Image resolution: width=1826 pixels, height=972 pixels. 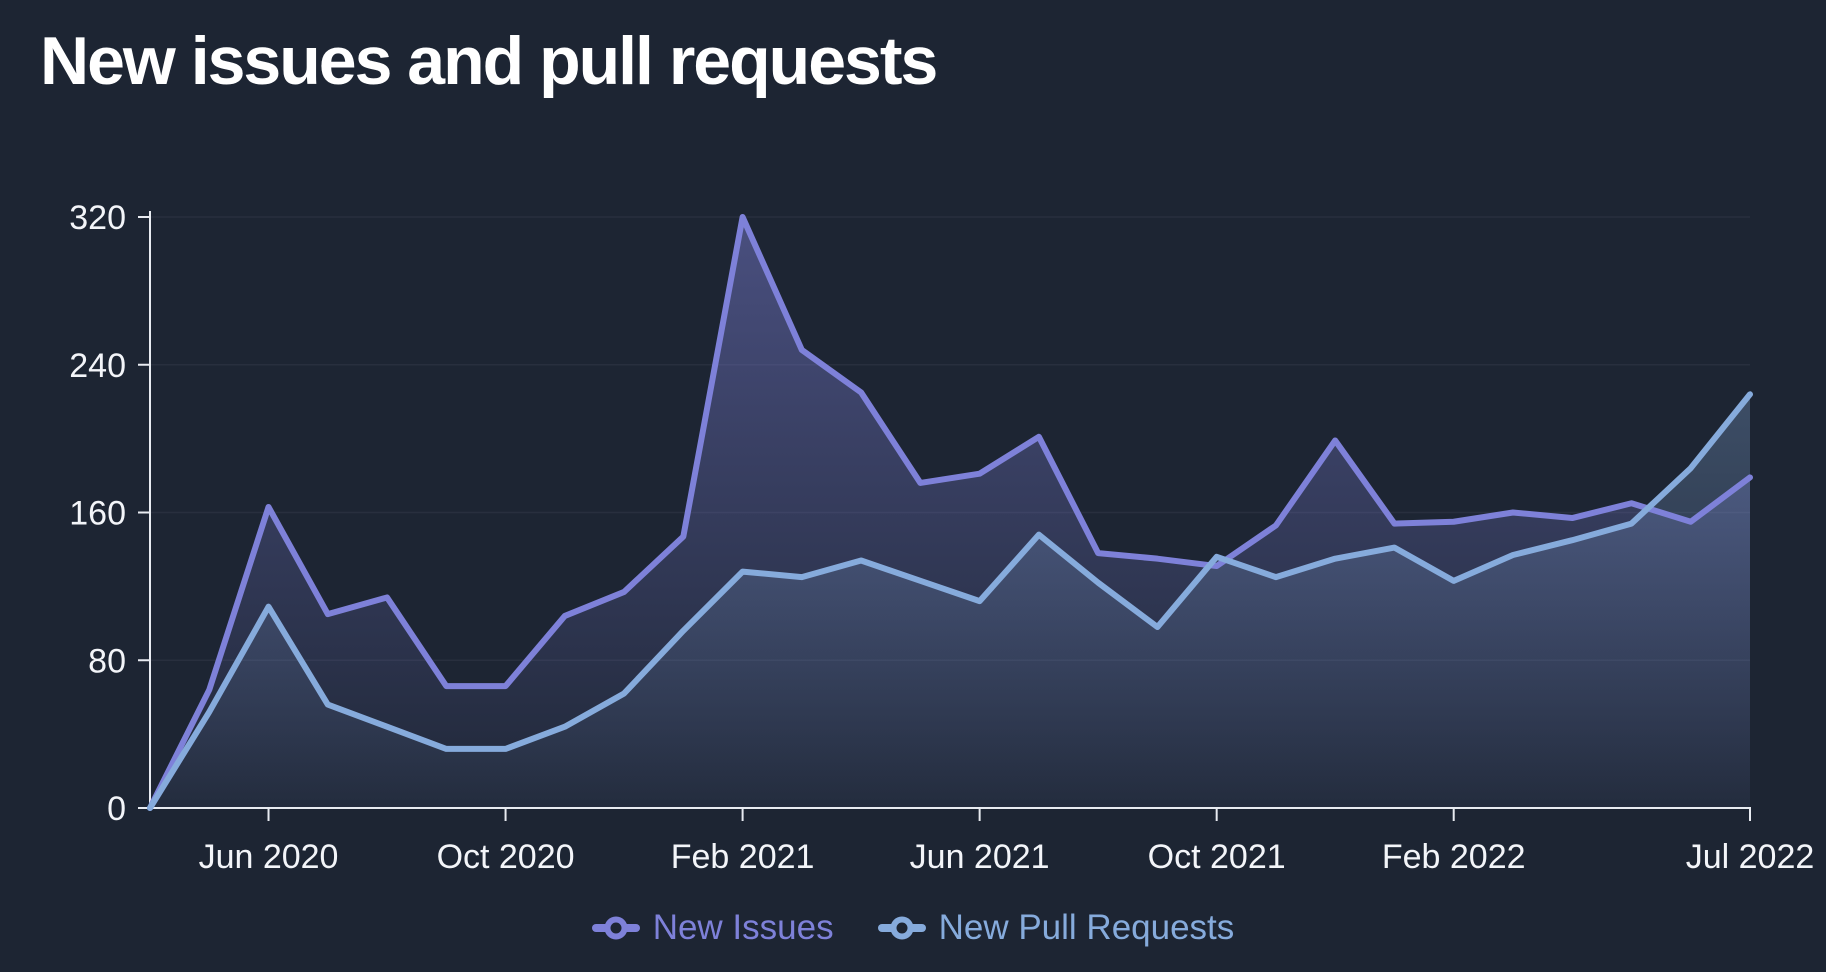 I want to click on x-tick-label-Jul-2022: Jul 2022, so click(x=1750, y=857).